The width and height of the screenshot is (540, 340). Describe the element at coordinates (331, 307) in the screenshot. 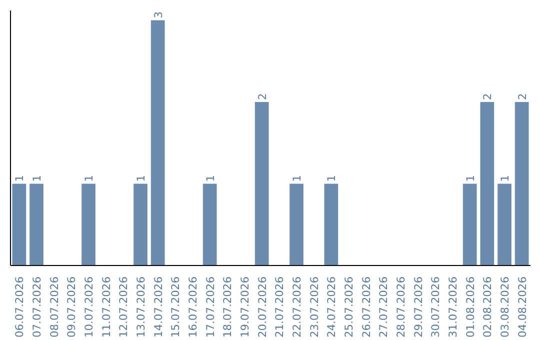

I see `x-tick-label: 24.07.2026` at that location.